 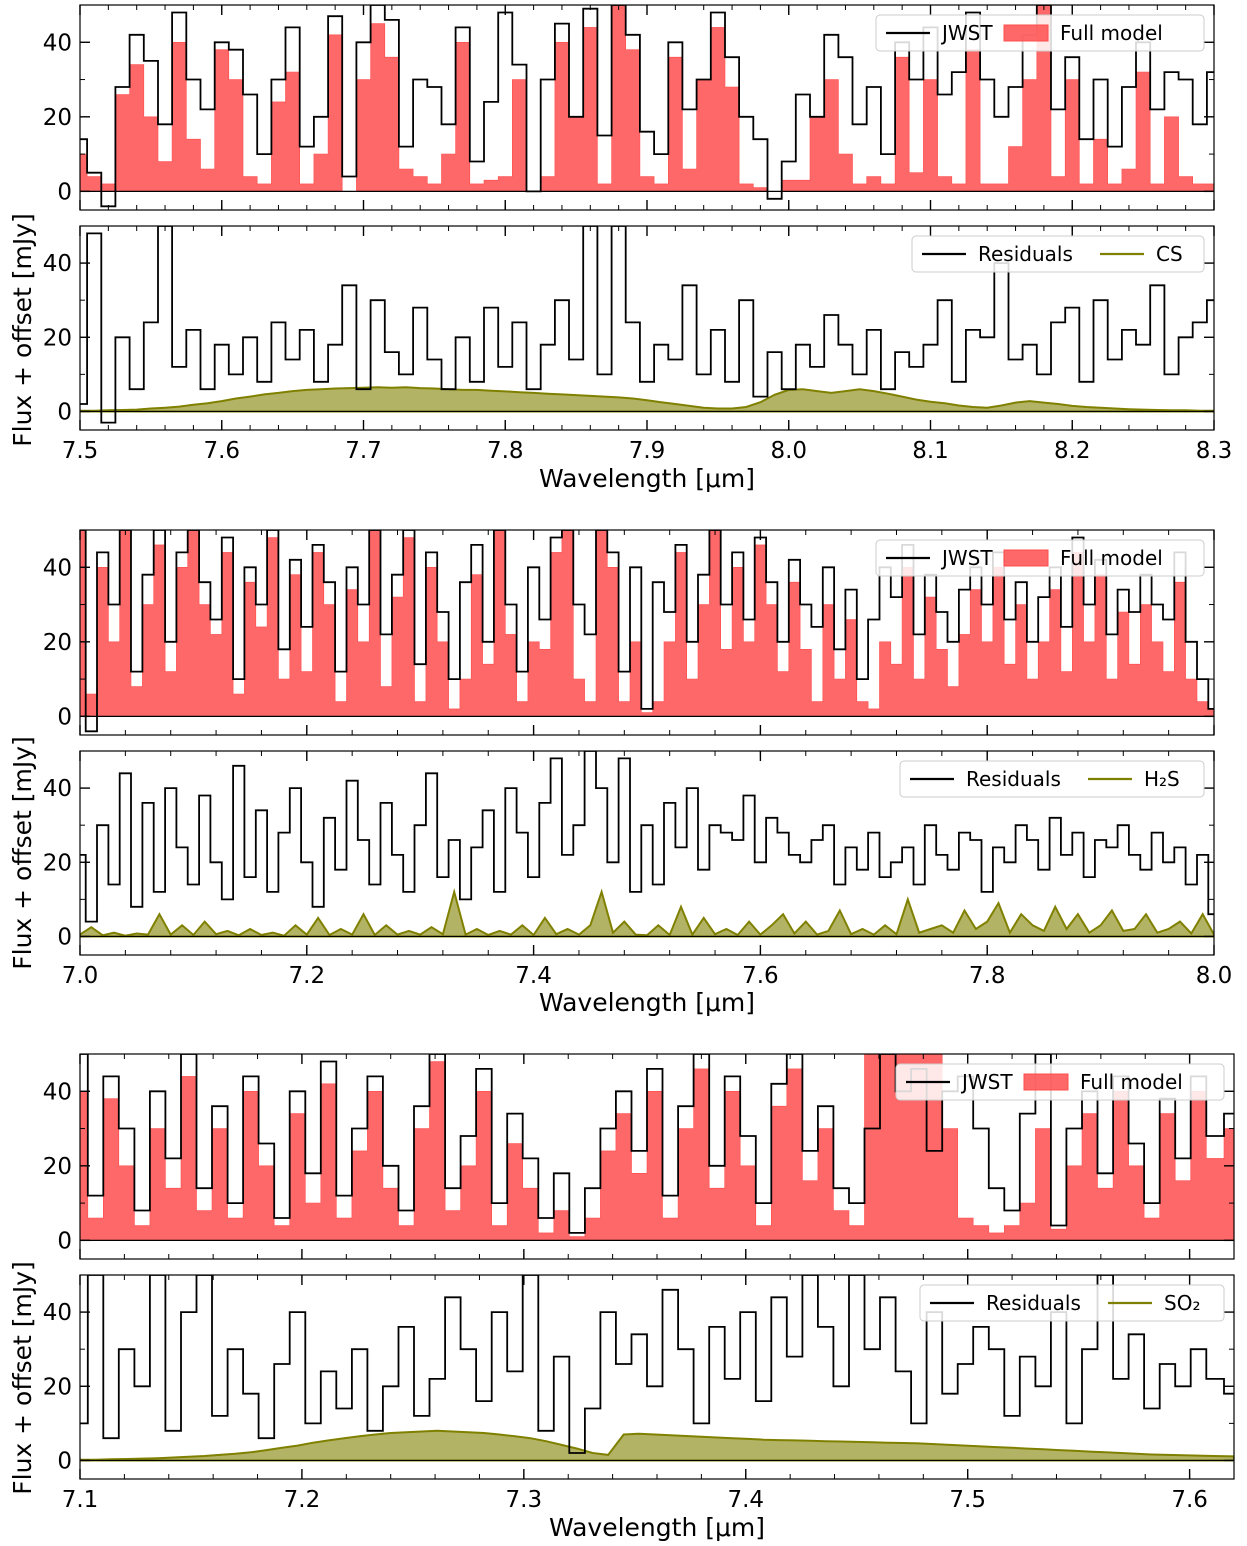 I want to click on x-tick-label: 7.0, so click(x=80, y=976).